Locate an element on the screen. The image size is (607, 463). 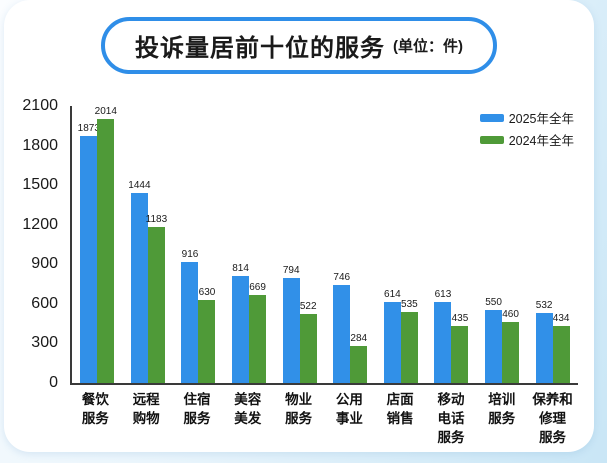
y-tick-label: 1500 is located at coordinates (40, 185).